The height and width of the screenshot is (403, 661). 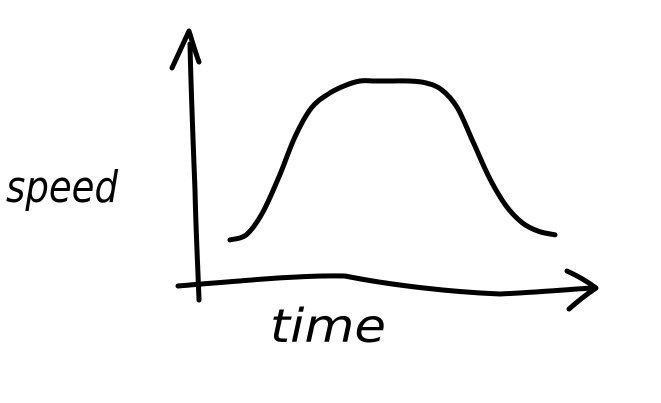 I want to click on x-axis-arrowhead, so click(x=581, y=290).